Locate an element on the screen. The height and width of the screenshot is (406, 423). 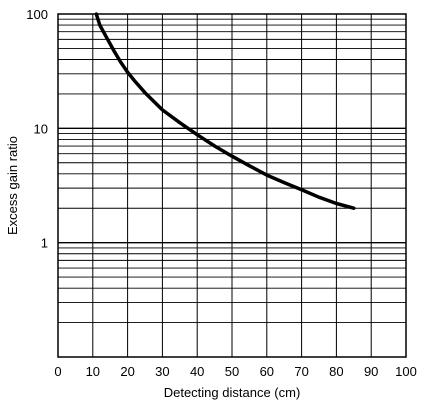
x-tick-label: 100 is located at coordinates (406, 371).